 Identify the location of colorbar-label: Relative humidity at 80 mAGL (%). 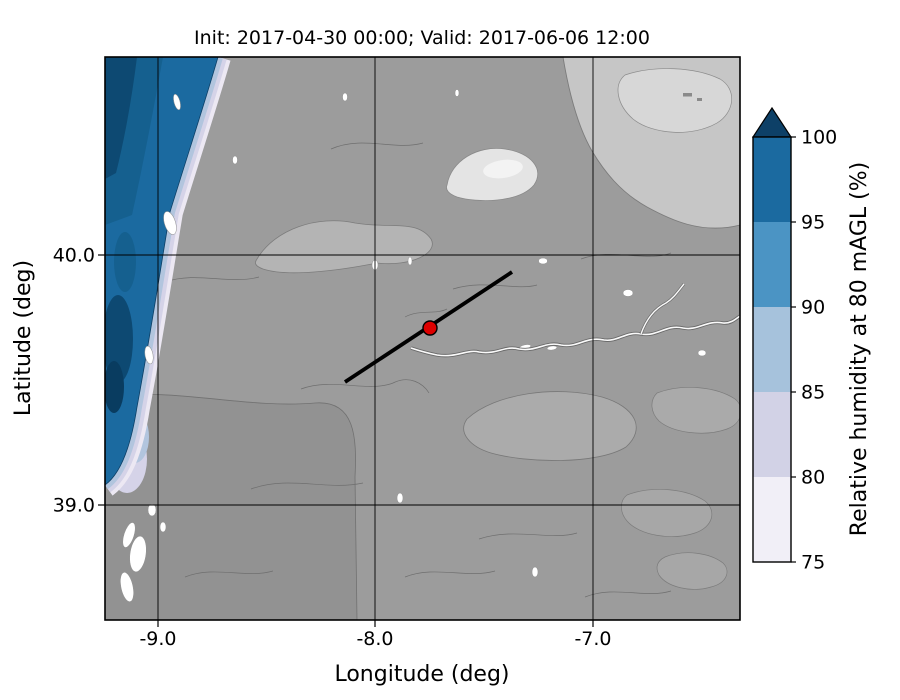
(859, 349).